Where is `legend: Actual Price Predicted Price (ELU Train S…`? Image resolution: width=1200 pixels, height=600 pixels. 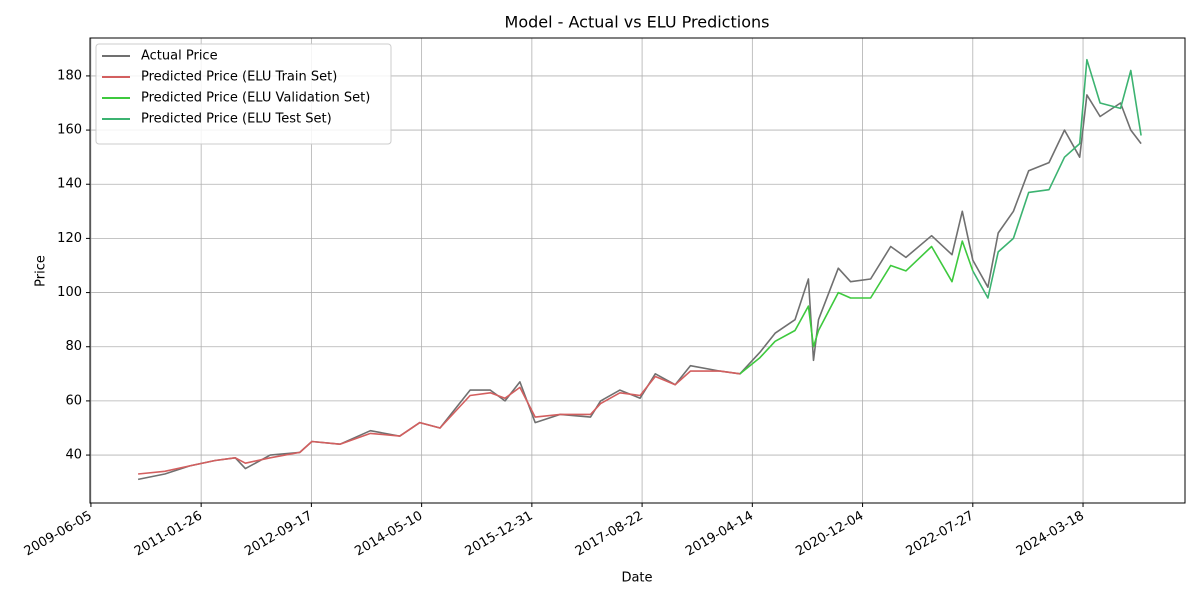
legend: Actual Price Predicted Price (ELU Train S… is located at coordinates (243, 94).